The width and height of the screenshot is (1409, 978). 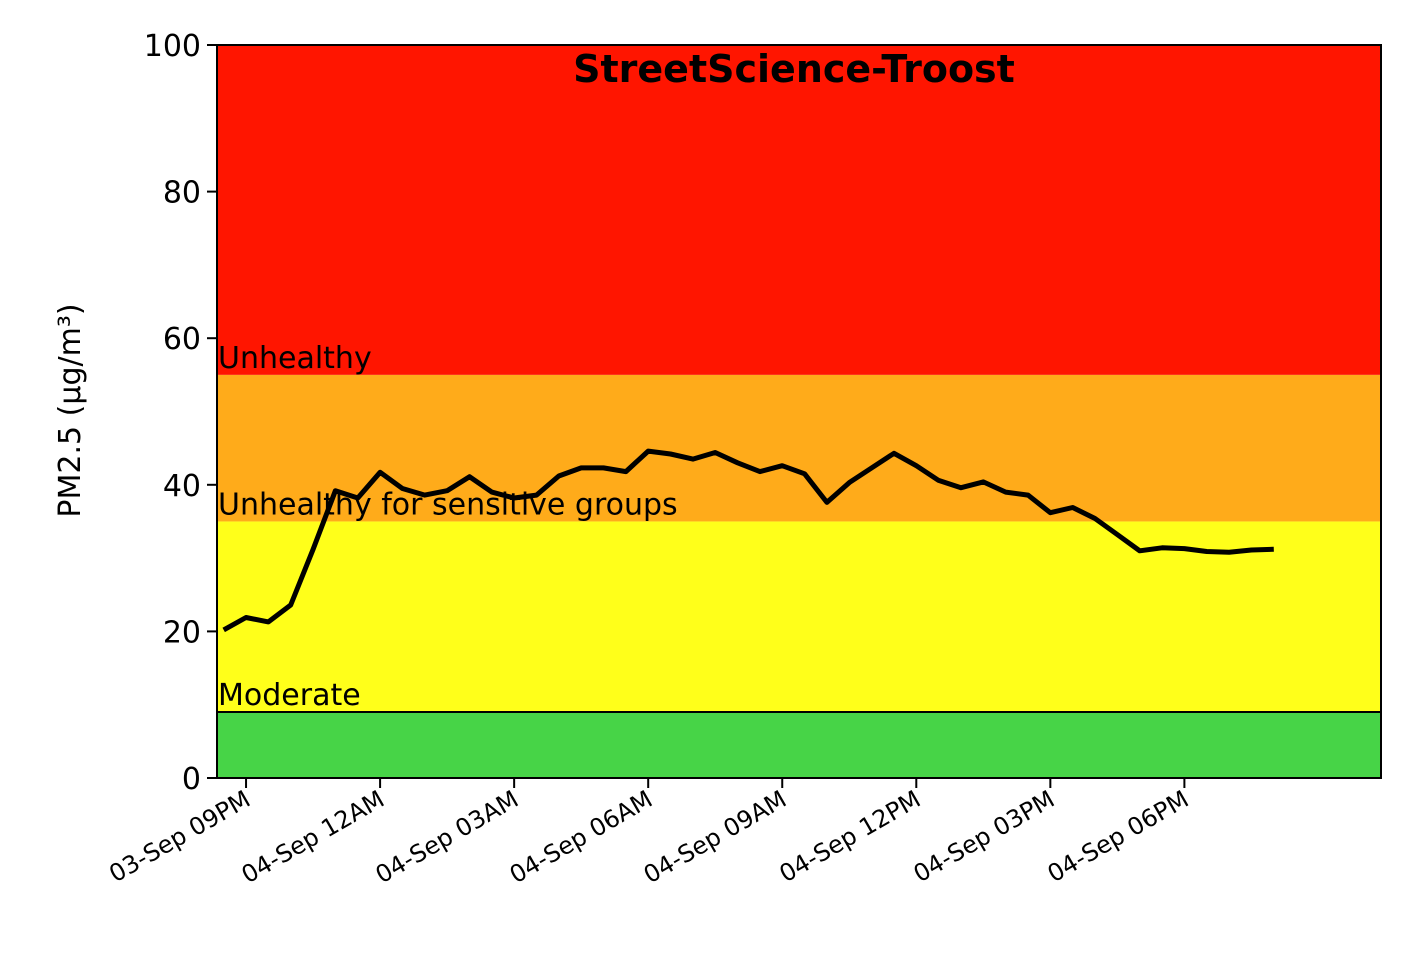 I want to click on y-tick-label-1: 20, so click(x=182, y=632).